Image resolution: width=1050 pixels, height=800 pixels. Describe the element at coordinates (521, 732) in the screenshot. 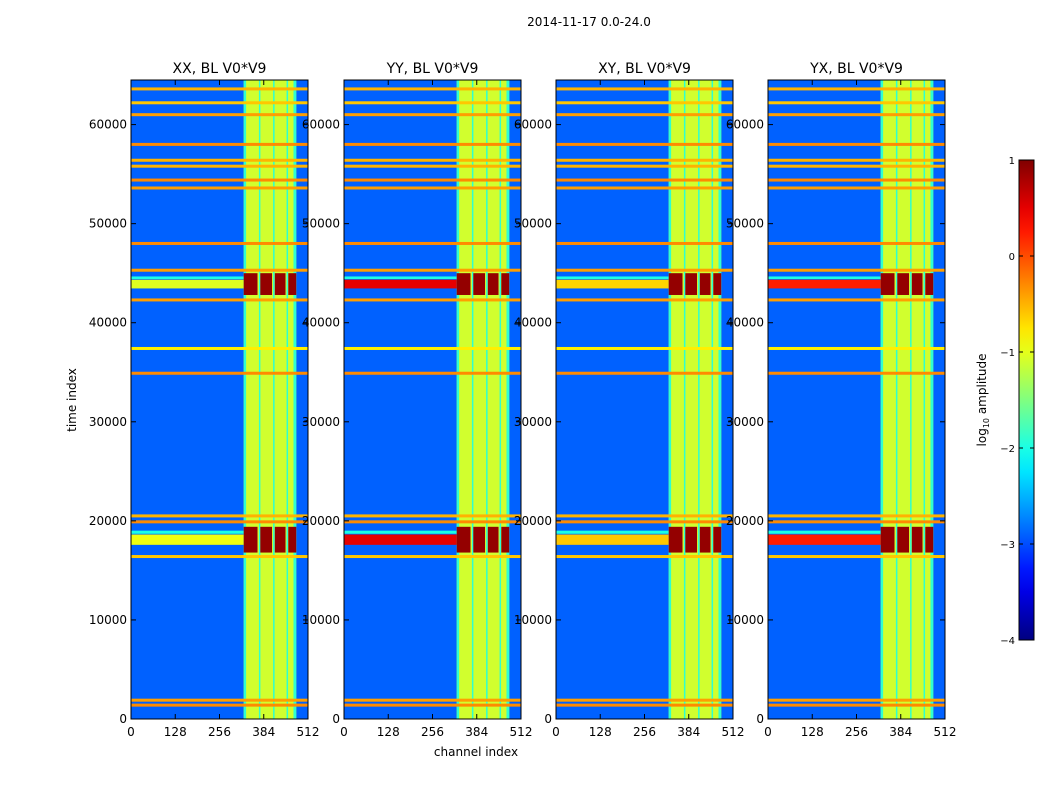

I see `x-tick-label: 512` at that location.